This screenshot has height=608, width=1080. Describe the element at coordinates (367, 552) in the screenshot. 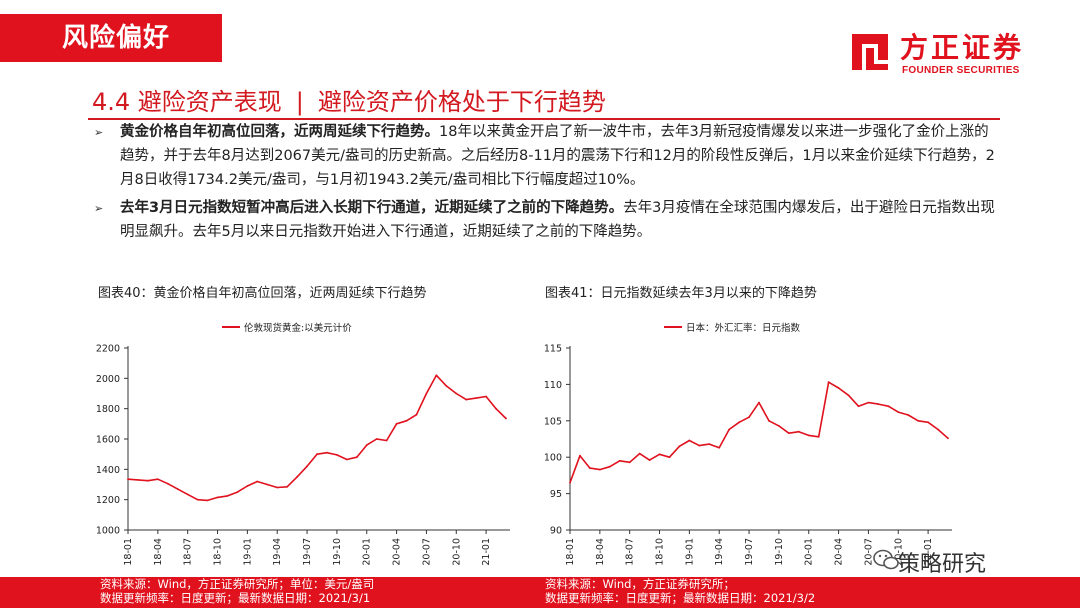

I see `x-tick-label: 20-01` at that location.